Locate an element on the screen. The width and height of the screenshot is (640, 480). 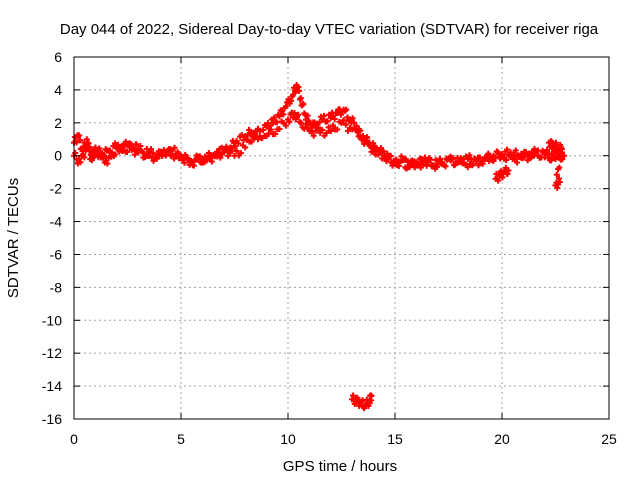
x-tick-label: 15 is located at coordinates (395, 439).